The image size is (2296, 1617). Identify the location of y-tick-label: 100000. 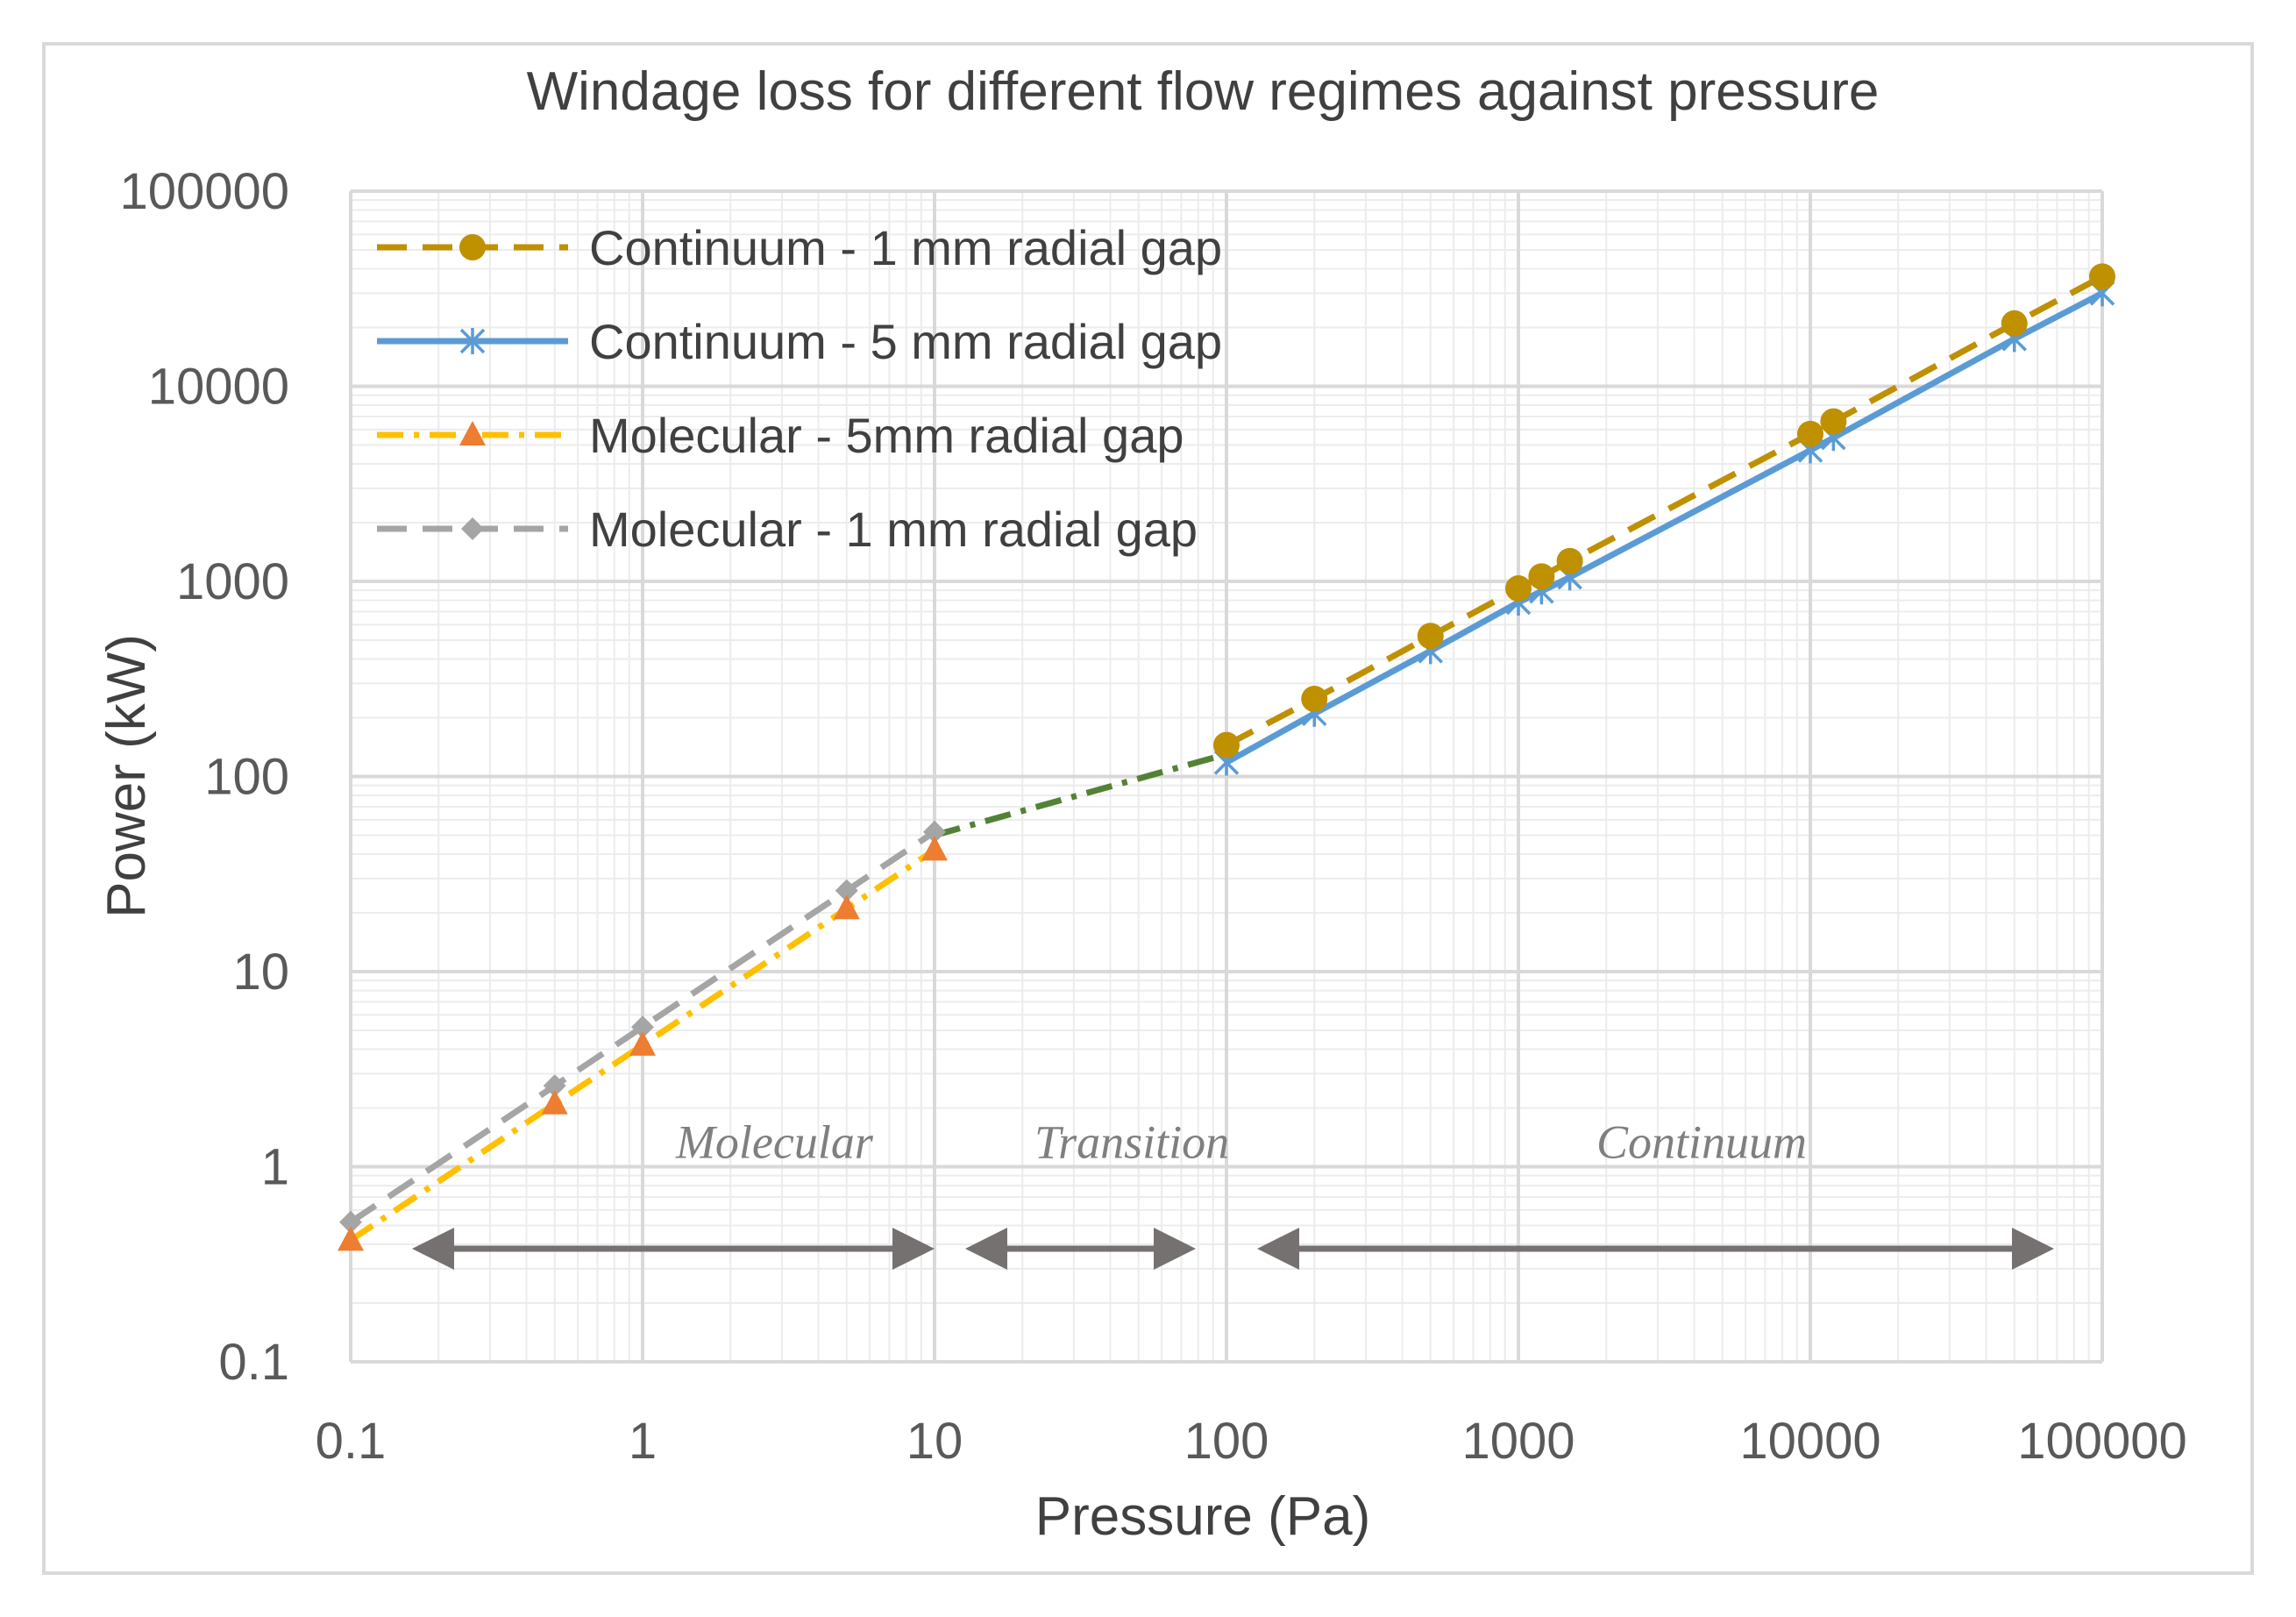
(204, 191).